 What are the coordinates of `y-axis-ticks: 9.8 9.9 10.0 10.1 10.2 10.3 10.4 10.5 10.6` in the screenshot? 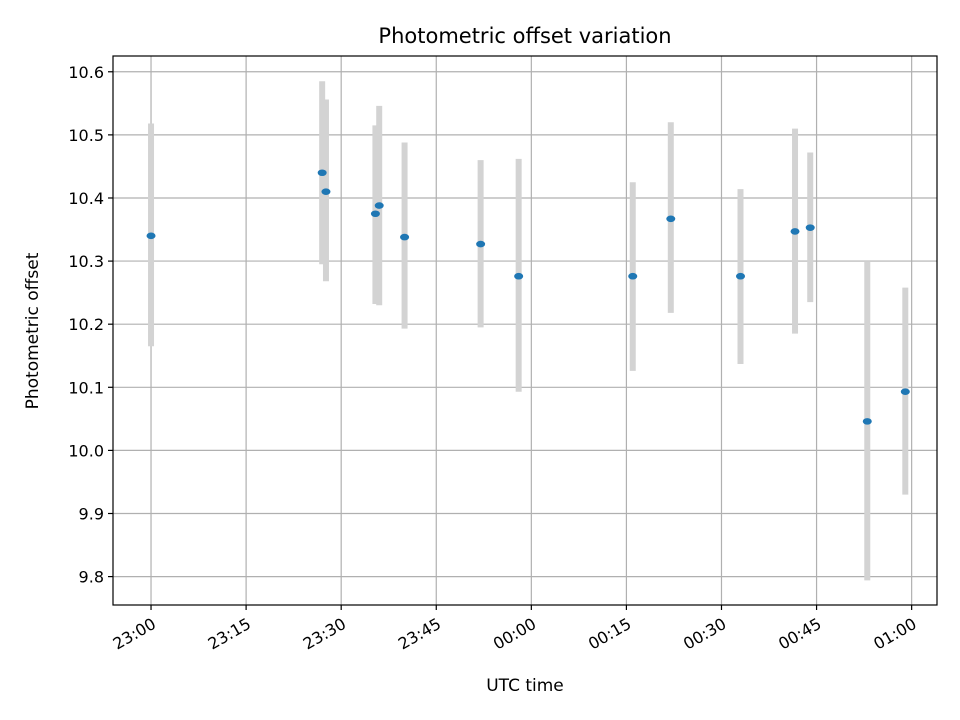 It's located at (90, 325).